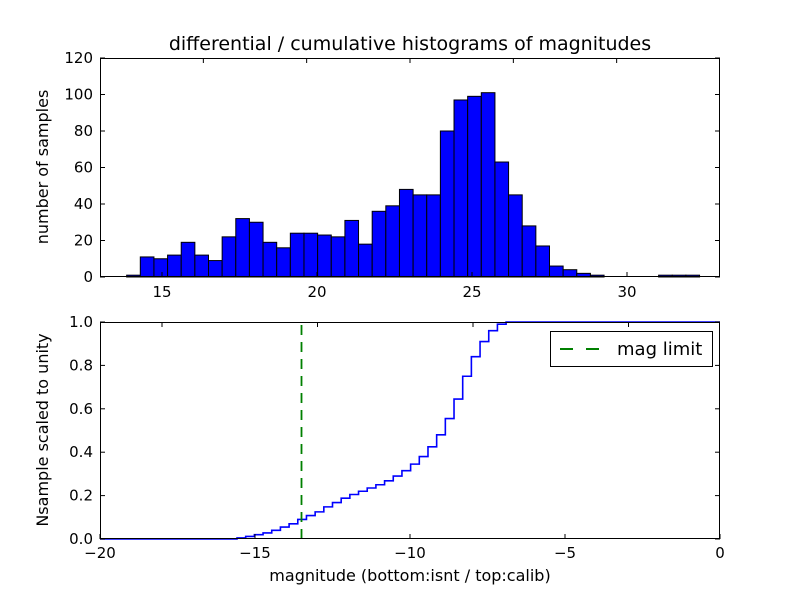  Describe the element at coordinates (81, 409) in the screenshot. I see `y-tick-label: 0.6` at that location.